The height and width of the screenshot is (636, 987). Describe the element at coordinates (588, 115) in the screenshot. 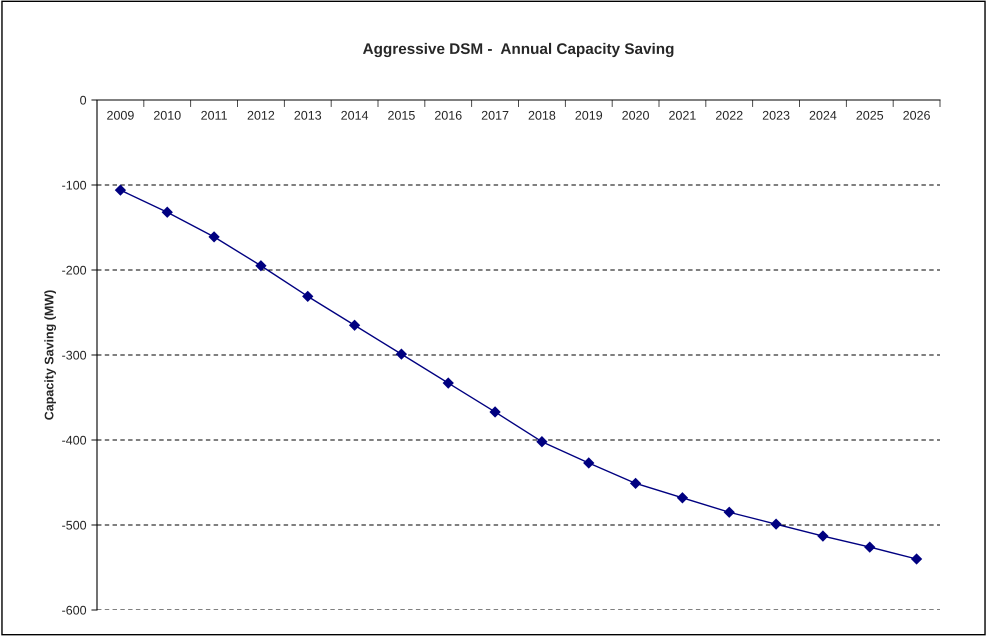

I see `x-tick-label: 2019` at that location.